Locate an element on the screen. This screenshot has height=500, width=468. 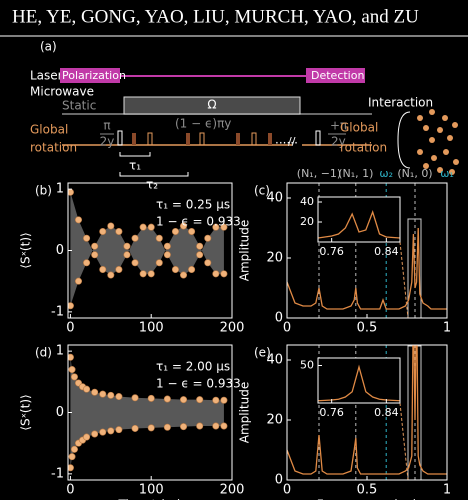
marker-label: ω₁ is located at coordinates (447, 173).